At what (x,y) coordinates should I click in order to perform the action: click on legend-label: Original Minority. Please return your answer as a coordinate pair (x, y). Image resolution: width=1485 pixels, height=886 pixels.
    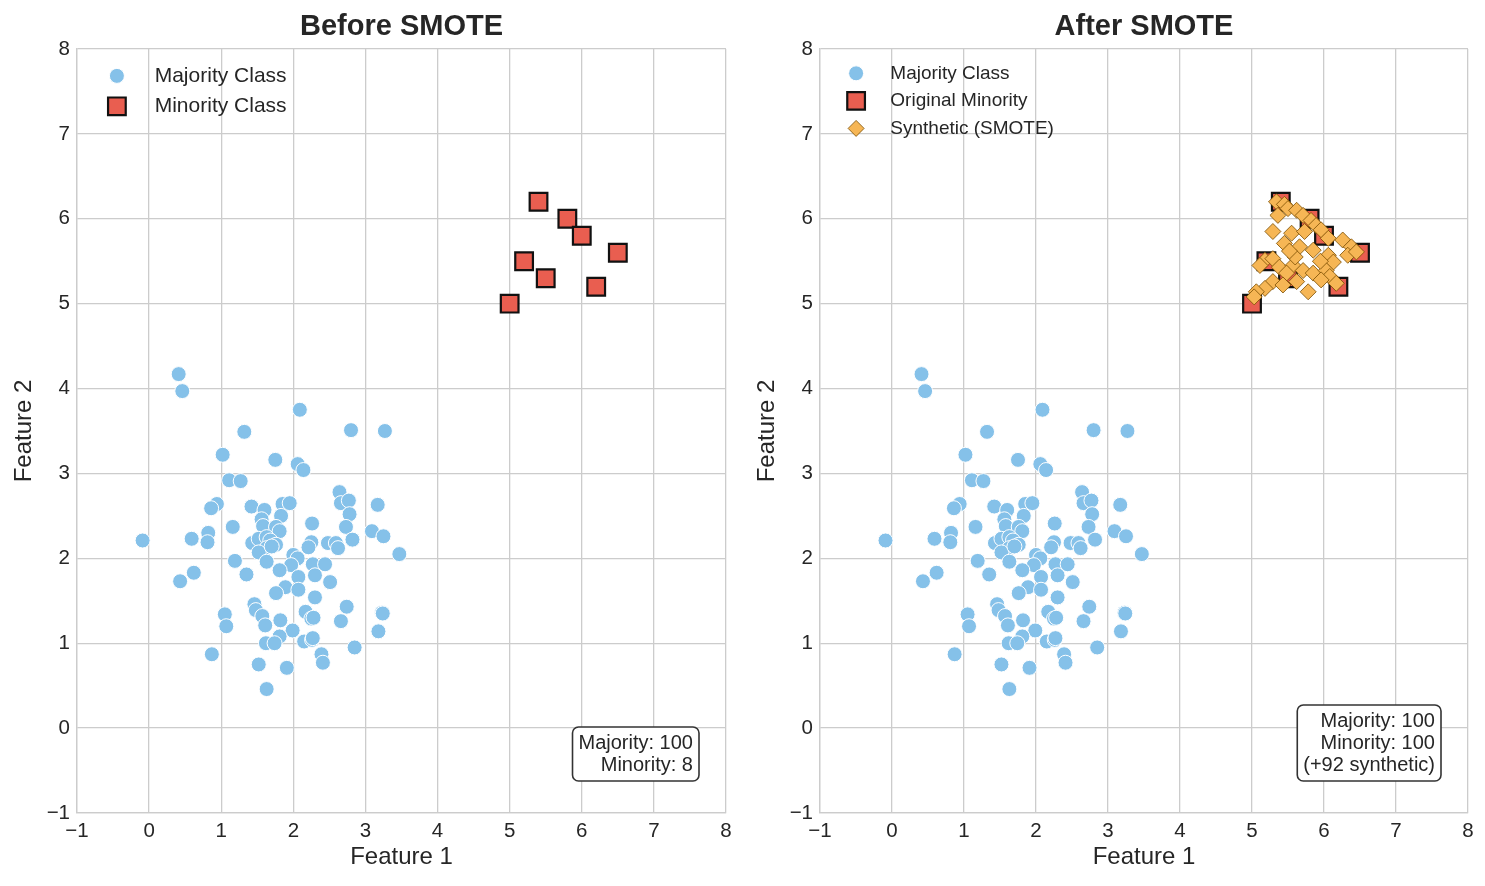
    Looking at the image, I should click on (959, 100).